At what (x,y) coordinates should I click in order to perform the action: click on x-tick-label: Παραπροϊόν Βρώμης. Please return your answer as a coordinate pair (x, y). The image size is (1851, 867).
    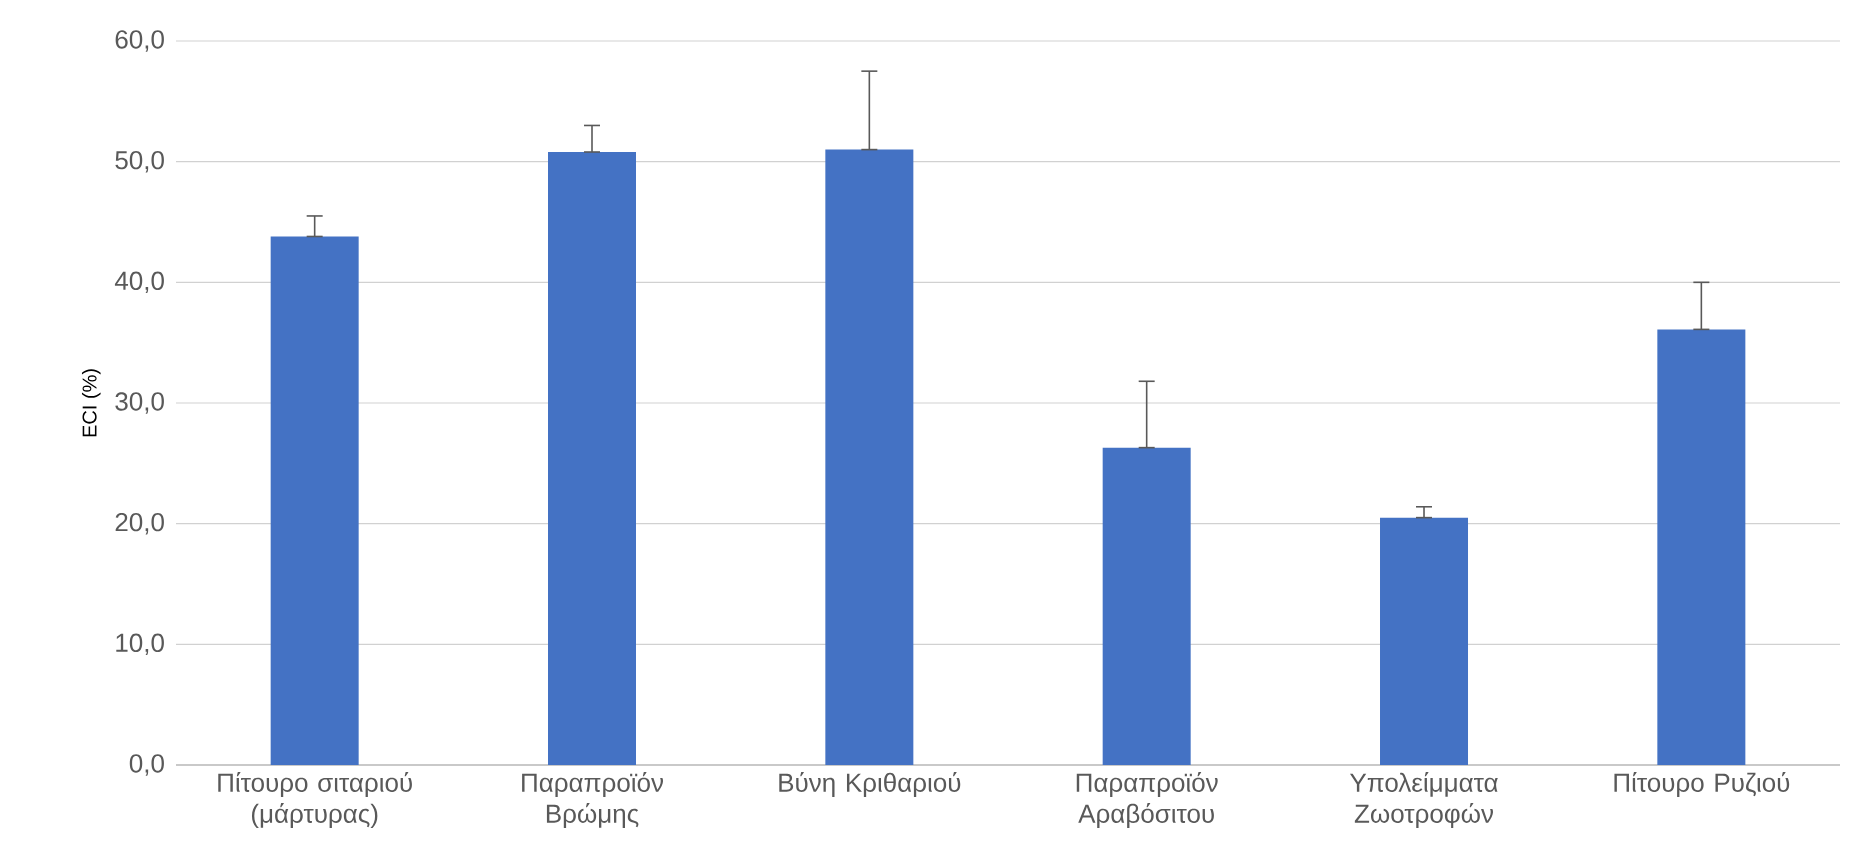
    Looking at the image, I should click on (593, 800).